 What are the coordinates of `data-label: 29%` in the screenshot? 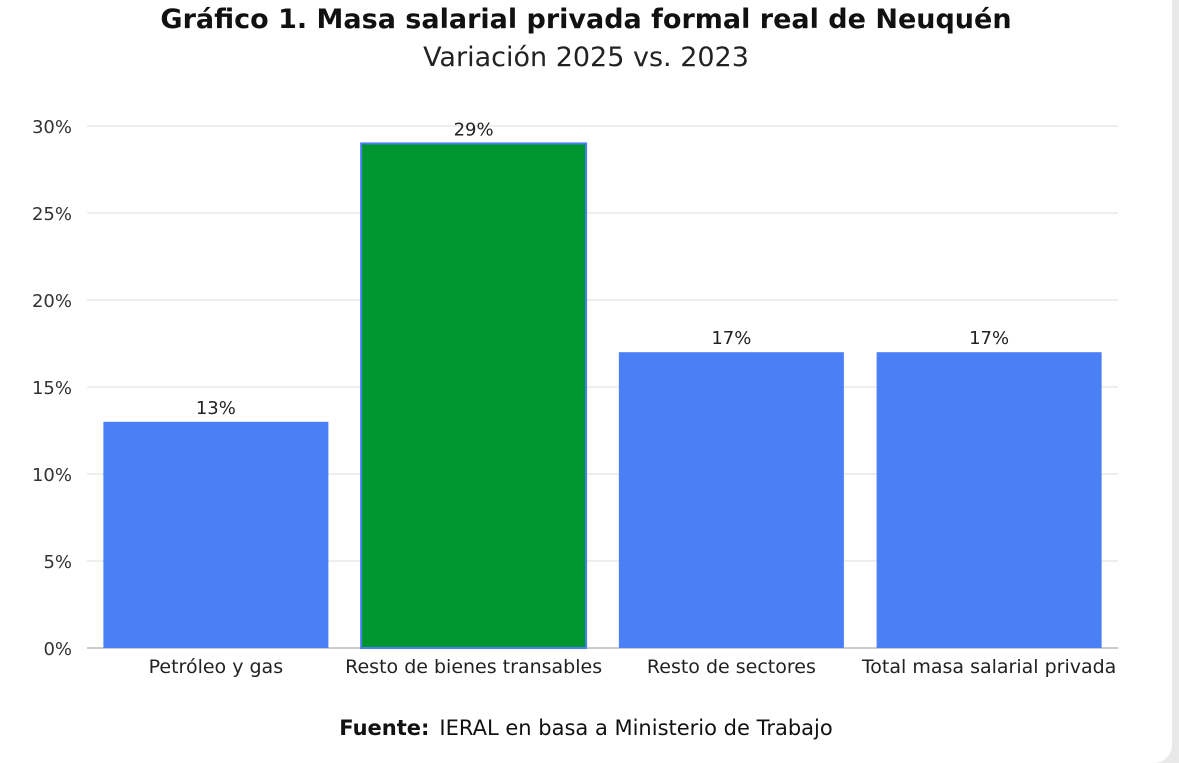 It's located at (474, 129).